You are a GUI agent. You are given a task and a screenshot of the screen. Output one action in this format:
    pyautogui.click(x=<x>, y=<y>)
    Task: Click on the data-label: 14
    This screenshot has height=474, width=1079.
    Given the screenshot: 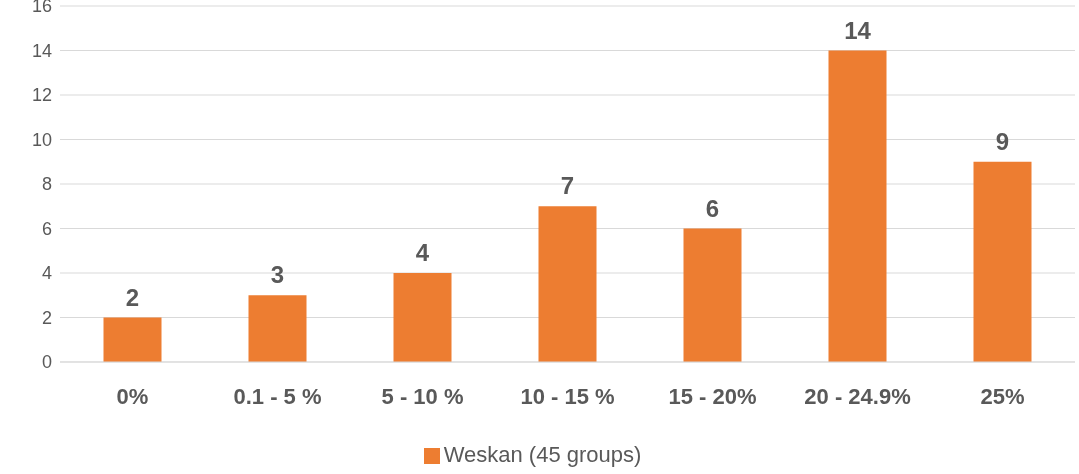 What is the action you would take?
    pyautogui.click(x=858, y=30)
    